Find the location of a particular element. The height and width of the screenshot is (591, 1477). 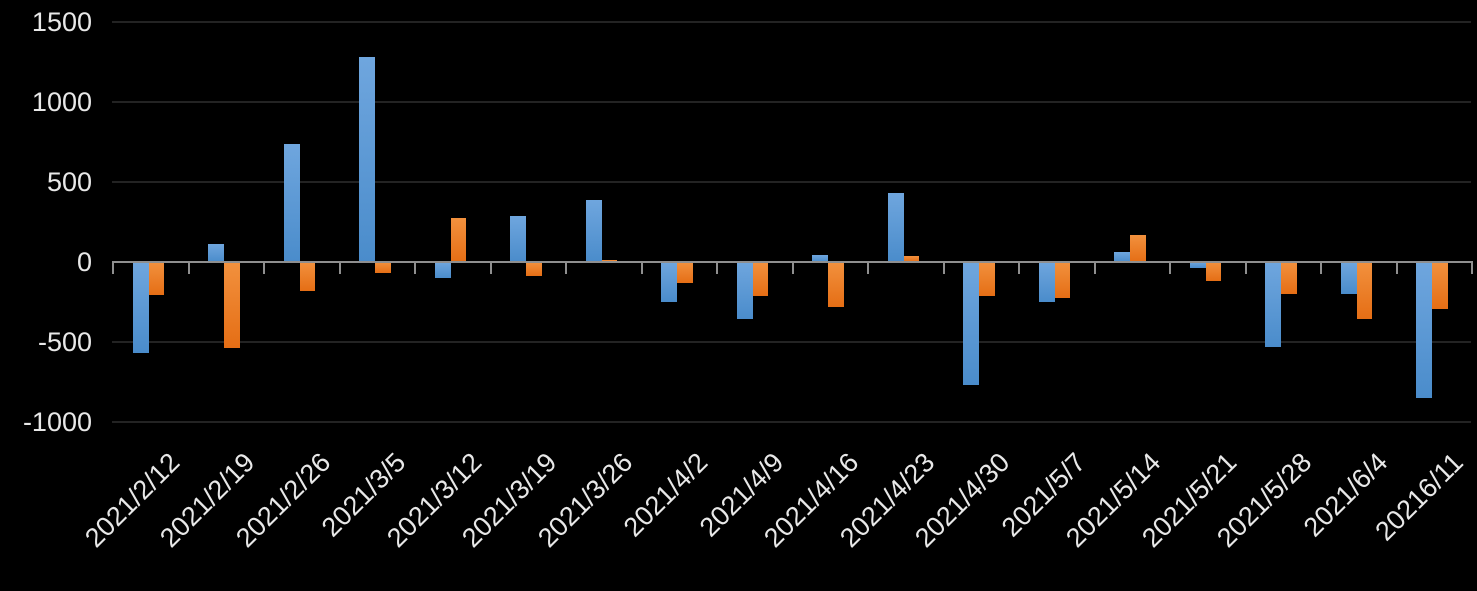

bar-orange-series-2021/3/5 is located at coordinates (383, 268).